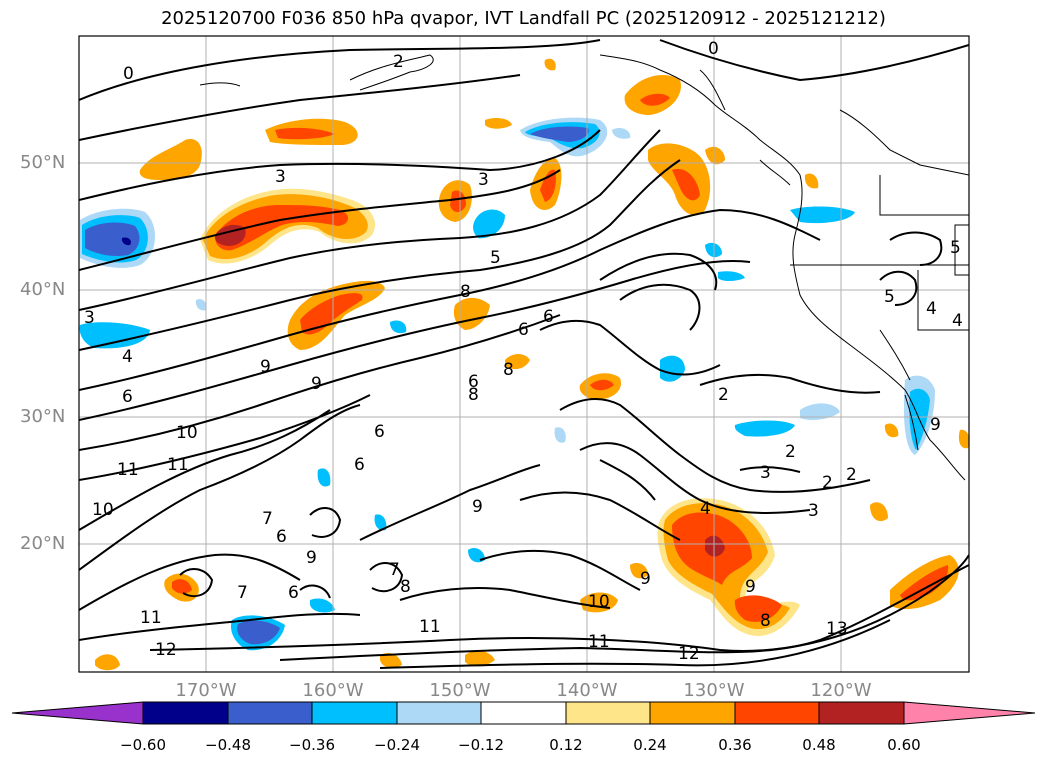  Describe the element at coordinates (841, 690) in the screenshot. I see `lon-label: 120°W` at that location.